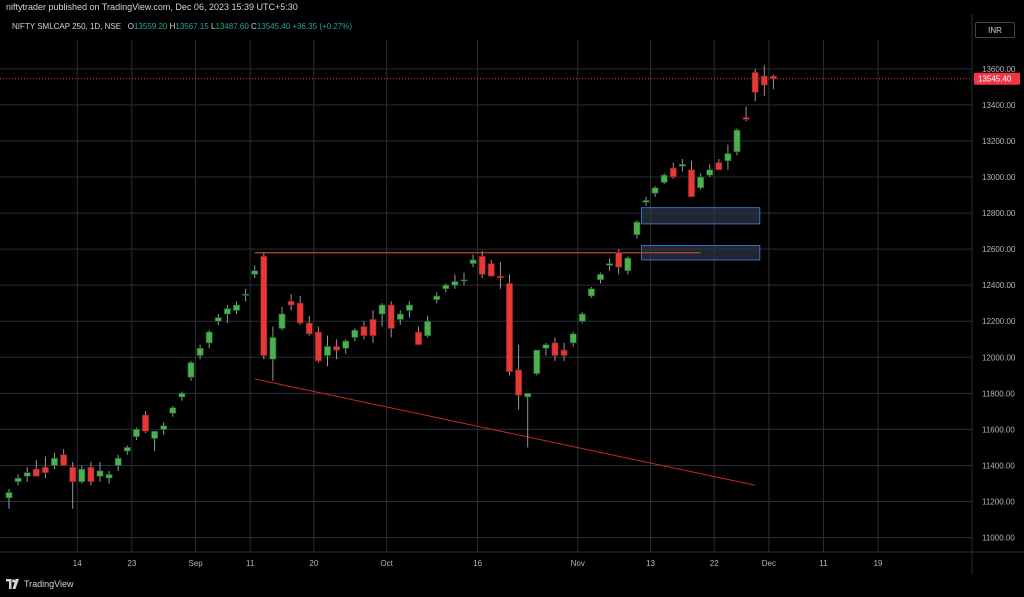 Image resolution: width=1024 pixels, height=597 pixels. Describe the element at coordinates (700, 216) in the screenshot. I see `demand-zone` at that location.